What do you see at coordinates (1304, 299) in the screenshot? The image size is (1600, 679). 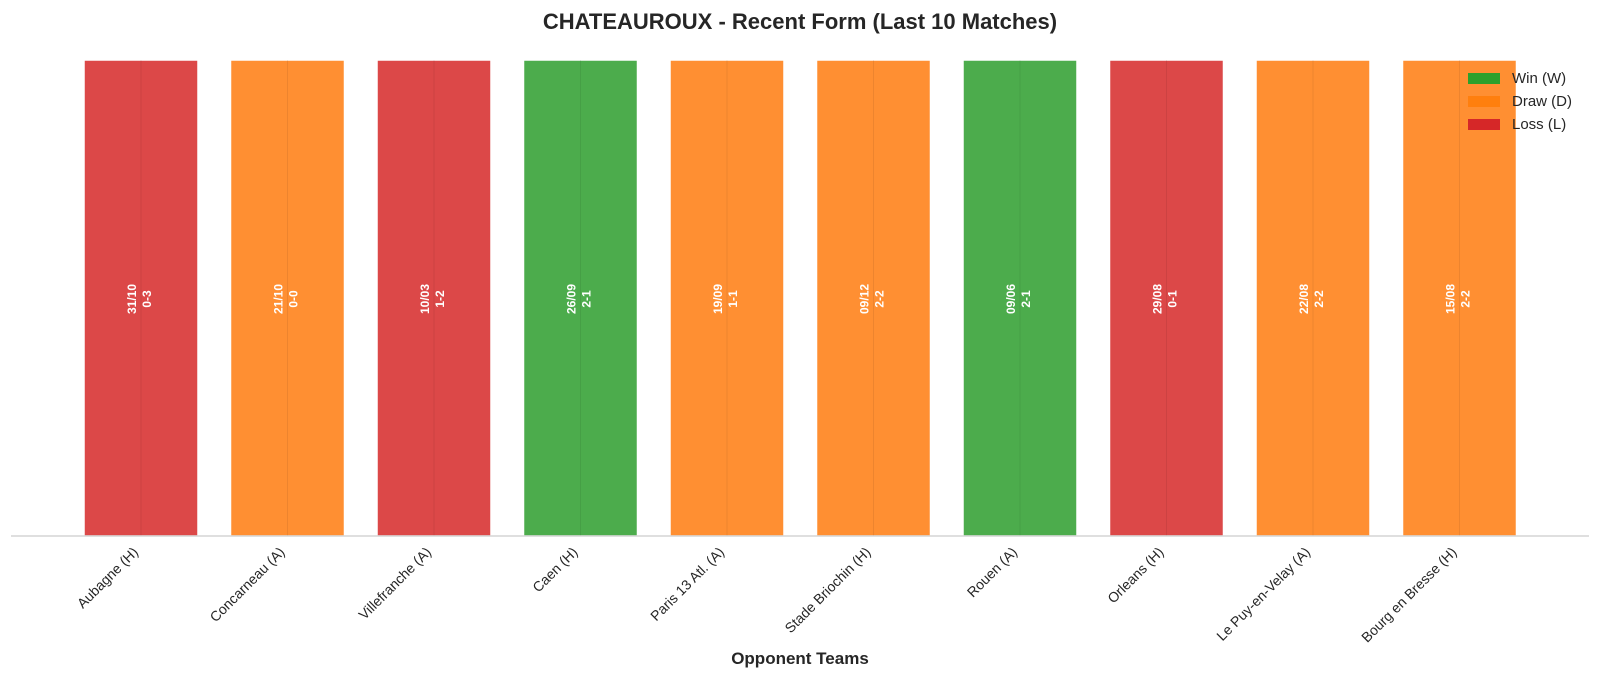 I see `bar-date-label: 22/08` at bounding box center [1304, 299].